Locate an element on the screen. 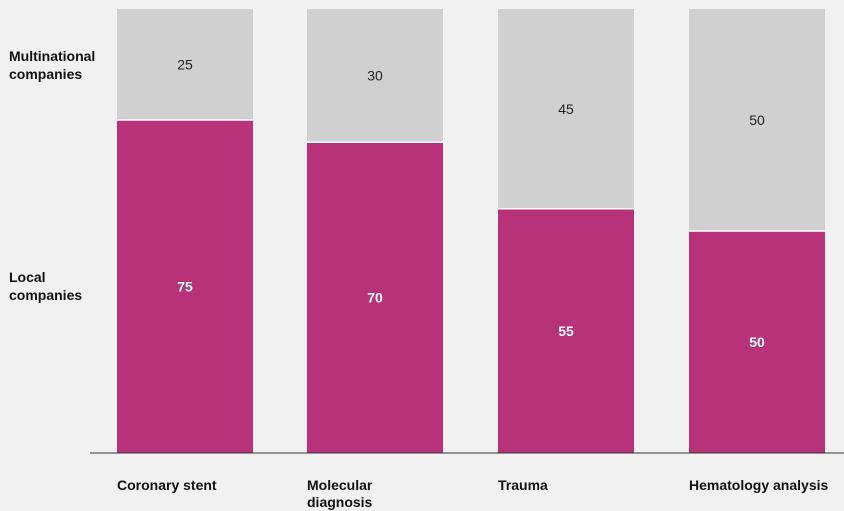 This screenshot has height=511, width=844. category-label-hematology-analysis: Hematology analysis is located at coordinates (758, 485).